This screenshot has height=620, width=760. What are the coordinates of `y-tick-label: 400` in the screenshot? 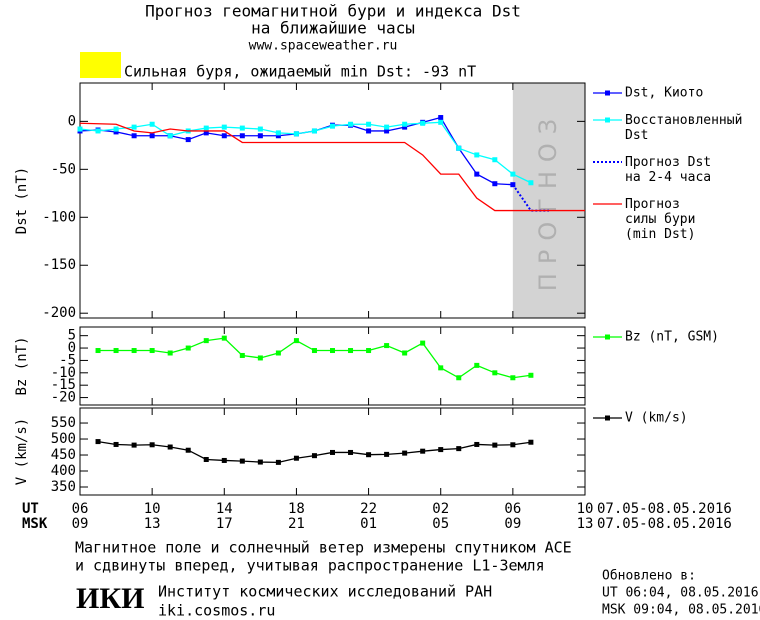 It's located at (63, 471).